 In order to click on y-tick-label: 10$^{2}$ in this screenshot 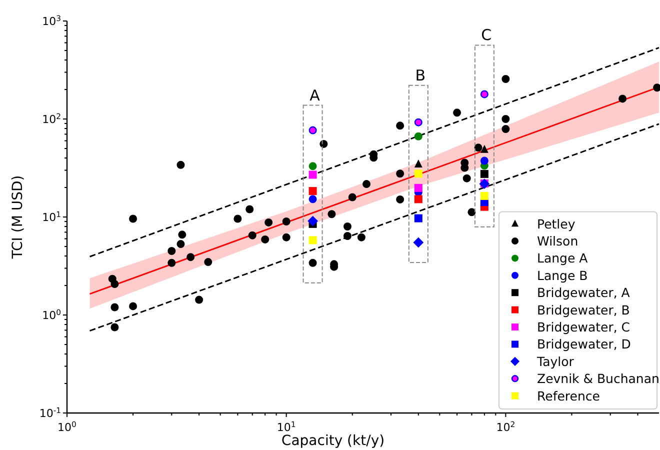, I will do `click(52, 119)`.